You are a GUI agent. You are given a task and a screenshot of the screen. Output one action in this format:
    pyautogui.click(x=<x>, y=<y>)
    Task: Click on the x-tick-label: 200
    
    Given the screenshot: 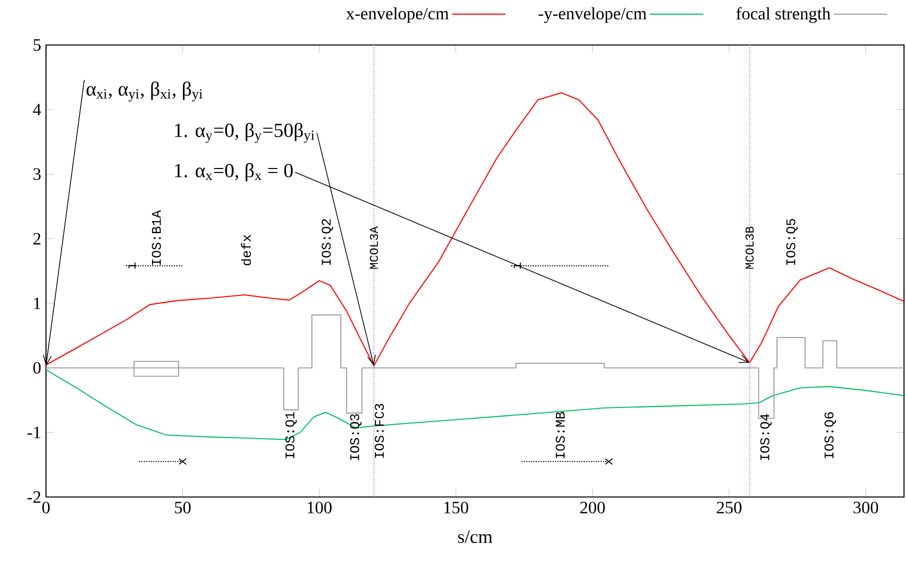 What is the action you would take?
    pyautogui.click(x=592, y=508)
    